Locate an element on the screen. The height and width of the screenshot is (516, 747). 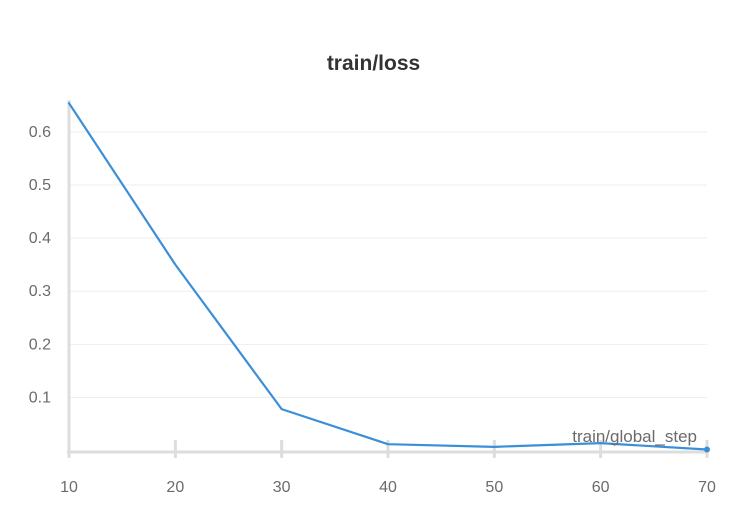
x-tick-label: 10 is located at coordinates (69, 487).